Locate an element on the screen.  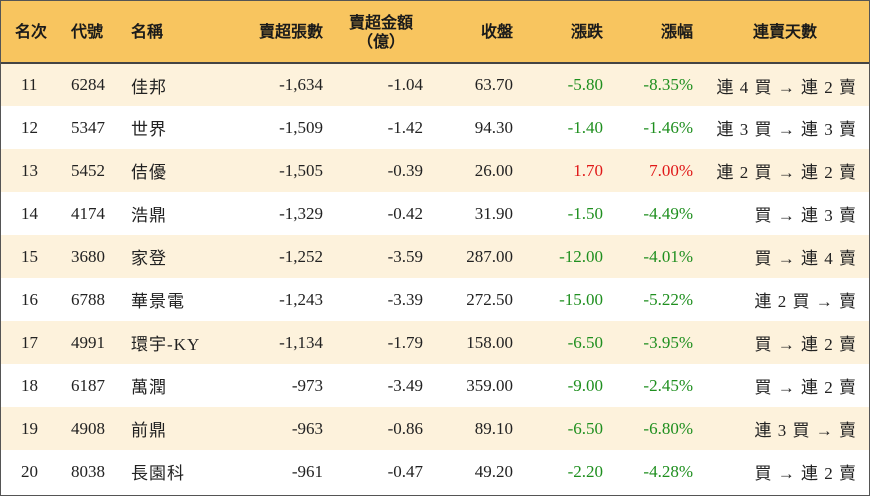
cell-code: 4991 is located at coordinates (88, 342).